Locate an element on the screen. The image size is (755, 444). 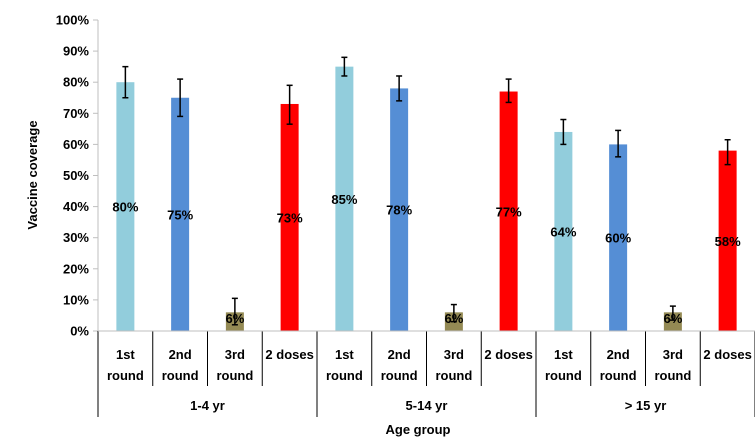
y-axis-ticks: 0% 10% 20% 30% 40% 50% 60% 70% 80% 90% 100% is located at coordinates (77, 176).